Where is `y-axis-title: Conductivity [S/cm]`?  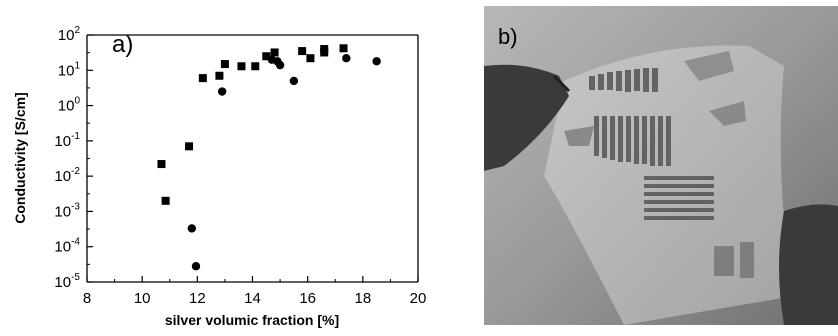 y-axis-title: Conductivity [S/cm] is located at coordinates (20, 157).